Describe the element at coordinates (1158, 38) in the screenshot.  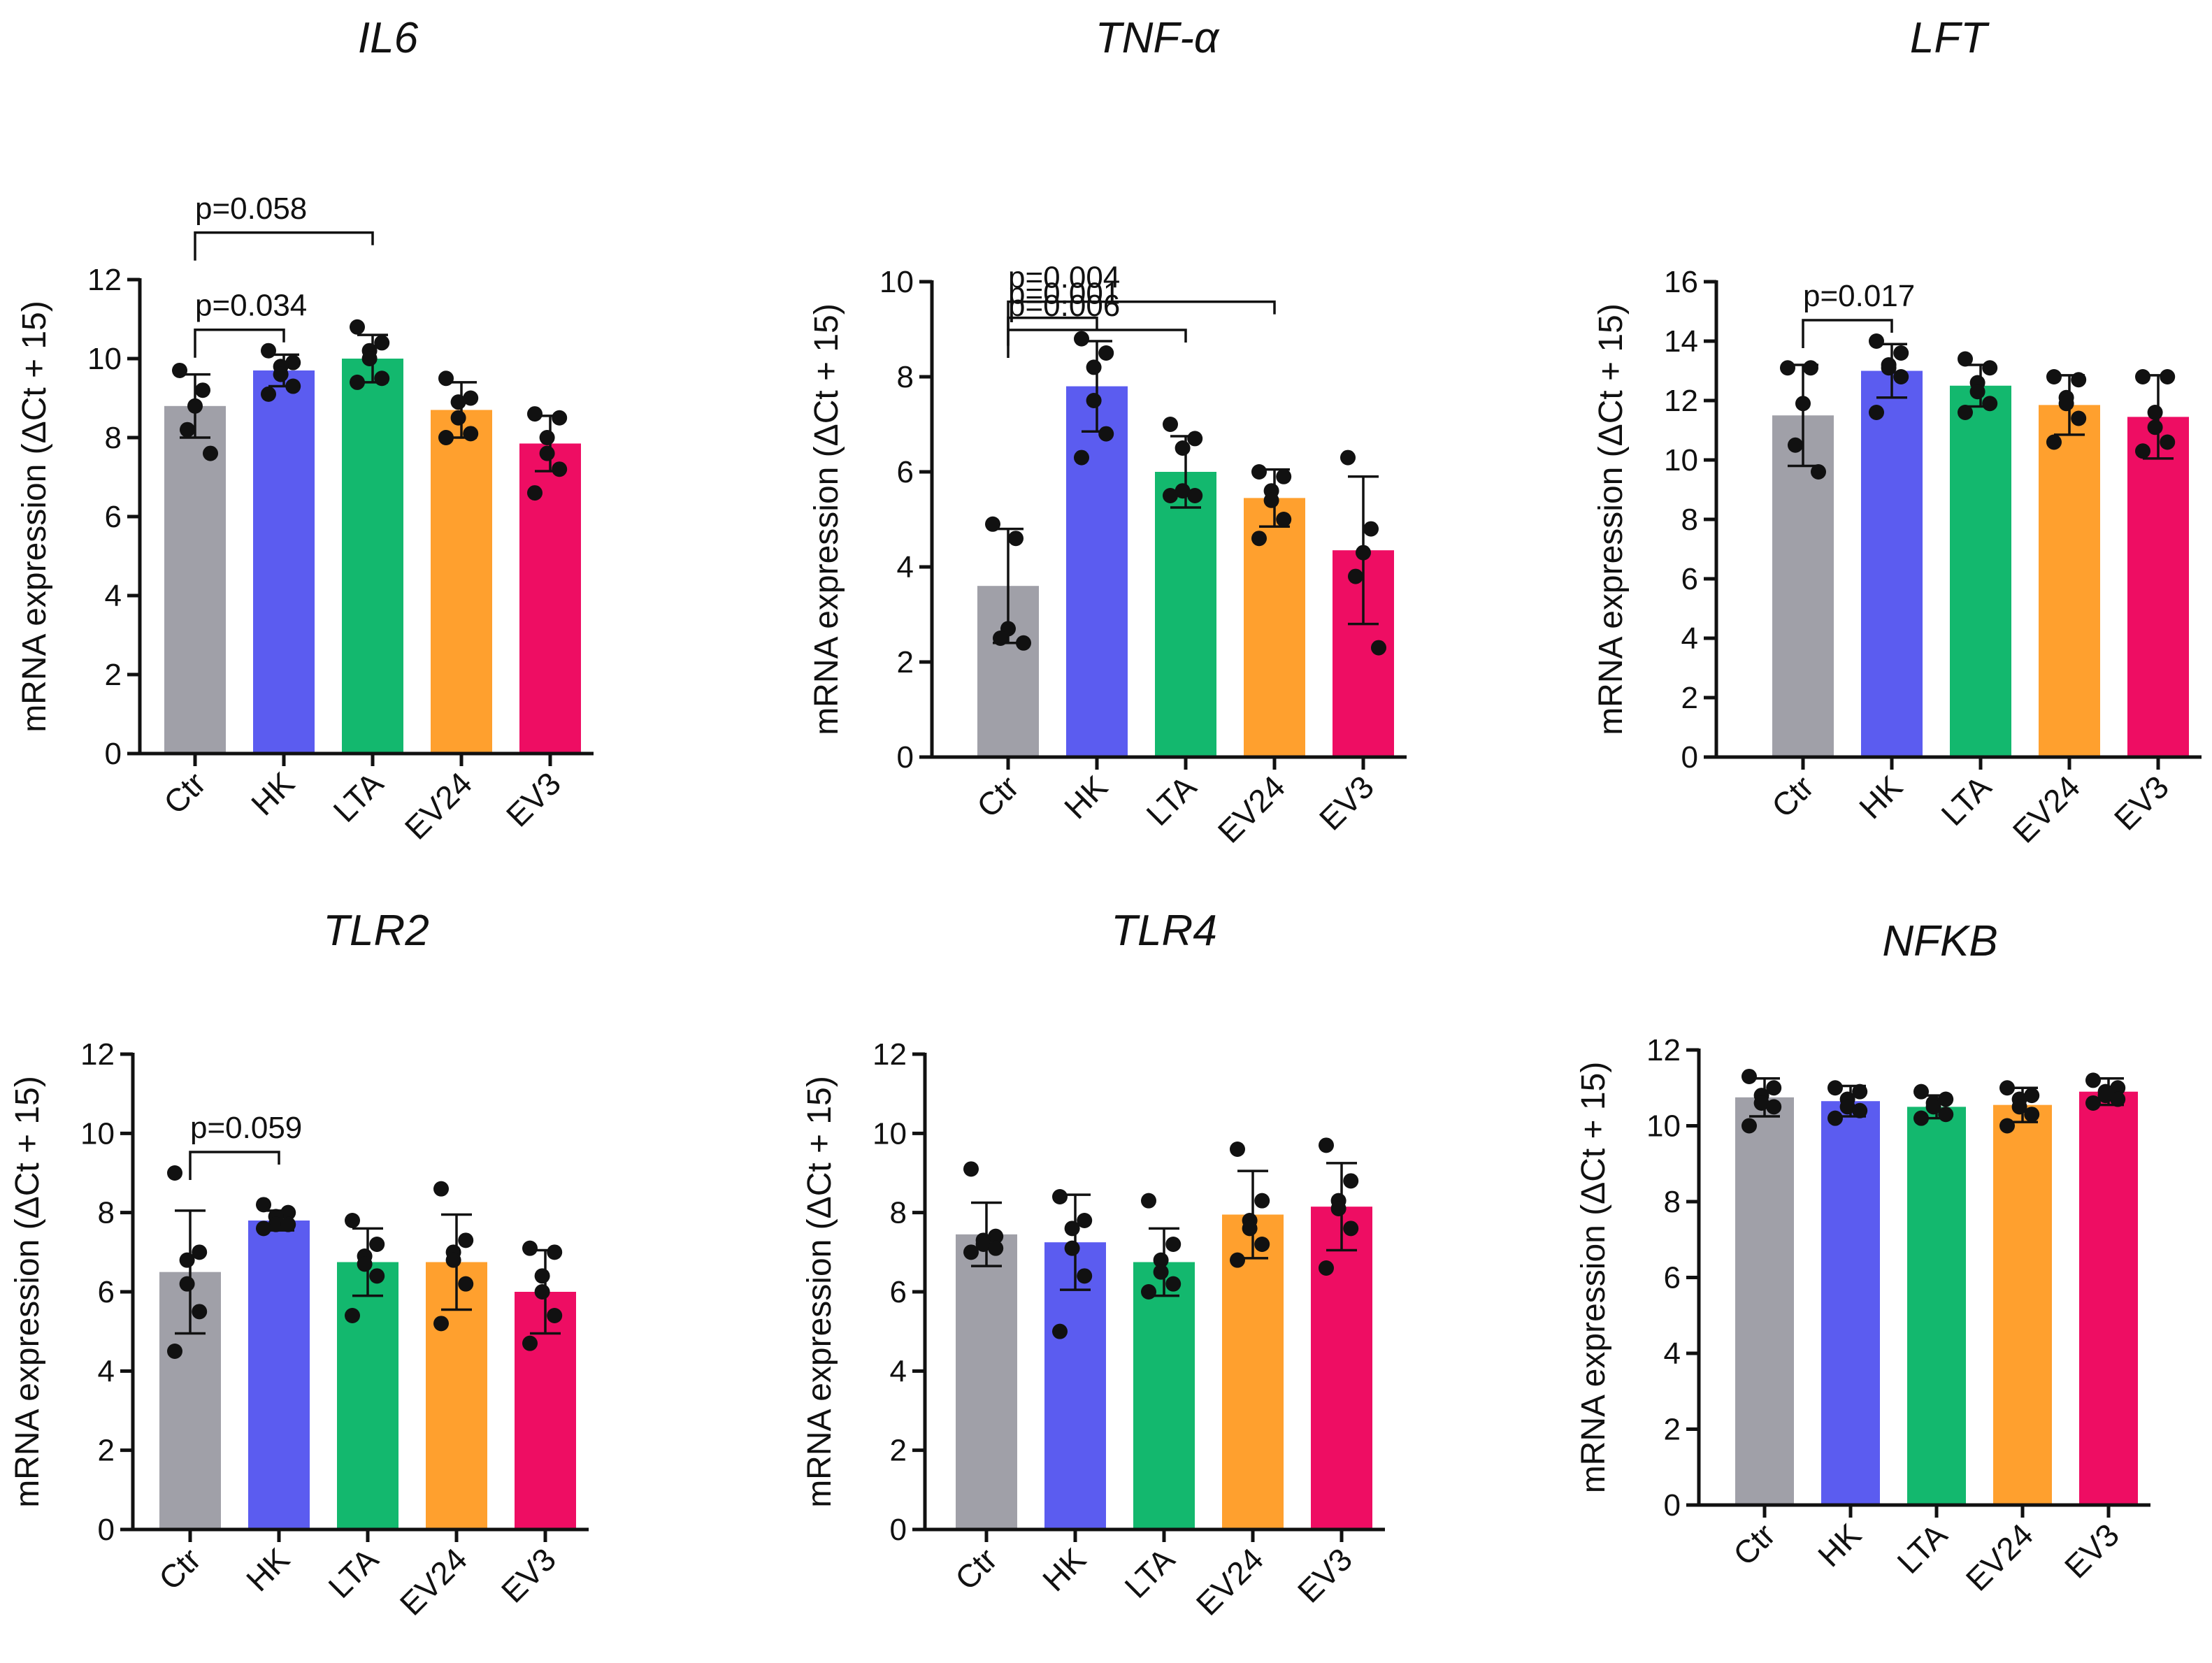
I see `panel-title: TNF-α` at that location.